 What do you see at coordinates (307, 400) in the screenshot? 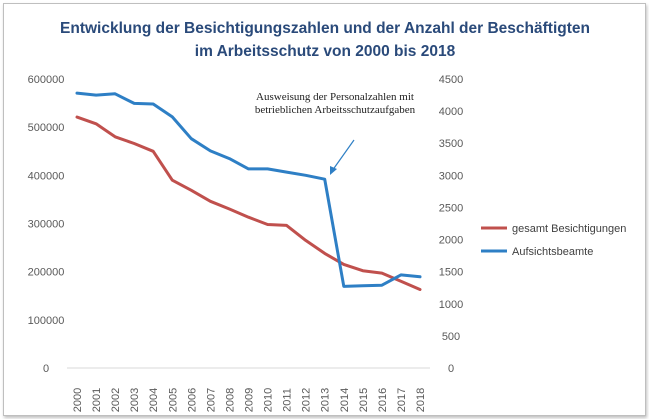
I see `x-tick-label: 2012` at bounding box center [307, 400].